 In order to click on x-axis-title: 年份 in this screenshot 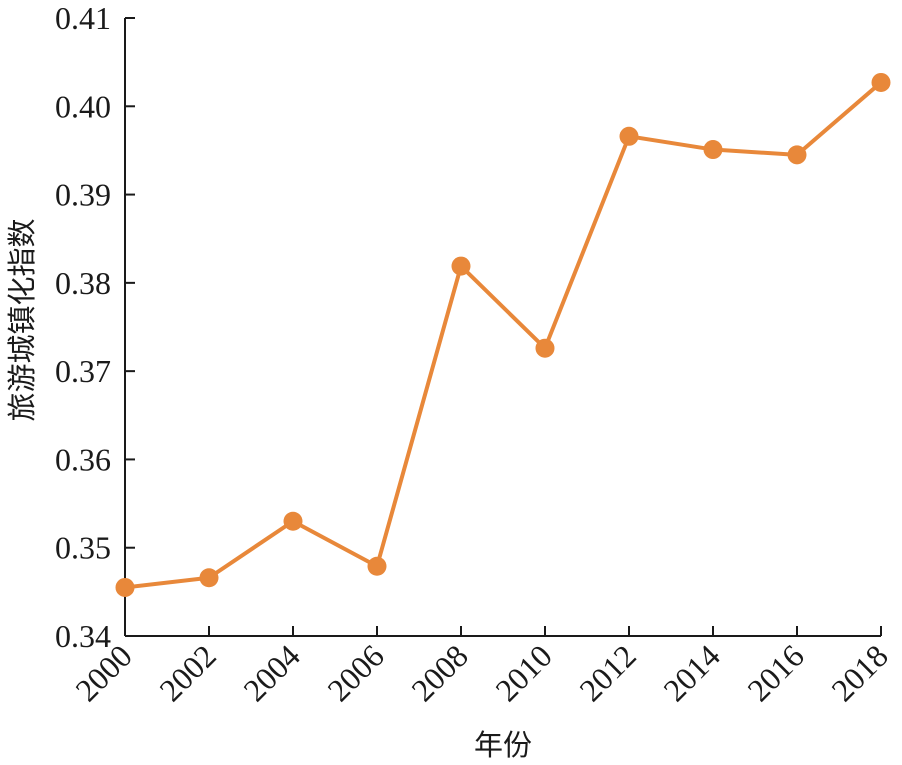, I will do `click(503, 745)`.